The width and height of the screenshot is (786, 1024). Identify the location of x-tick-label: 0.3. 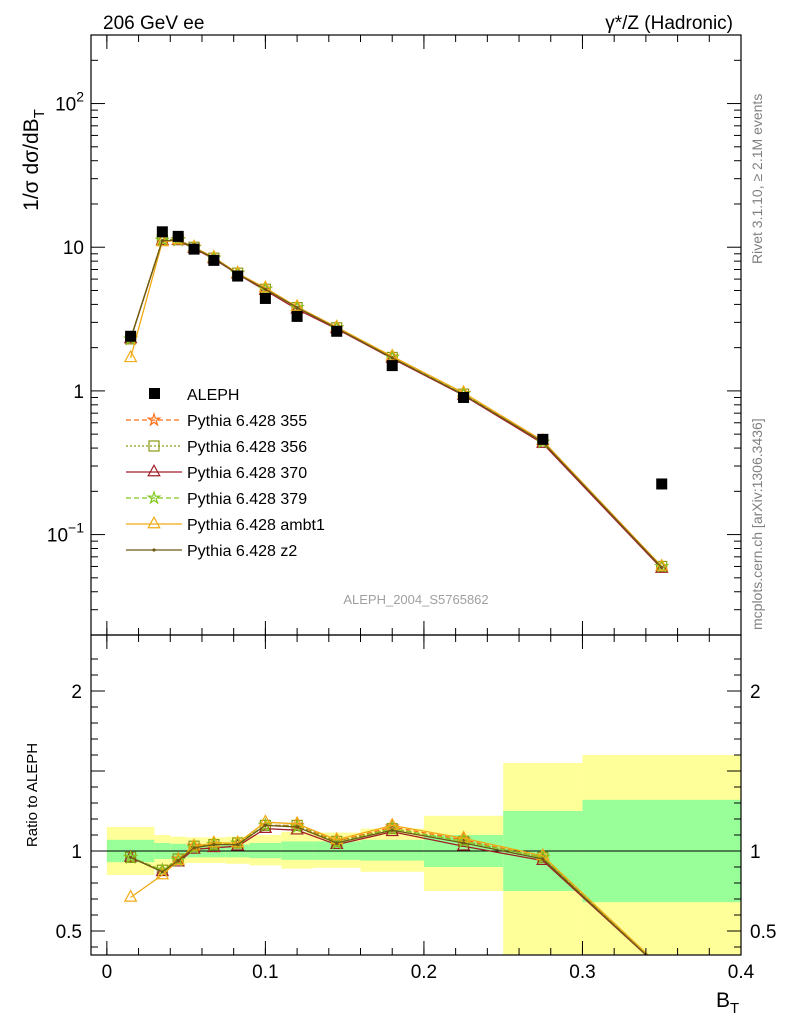
(582, 972).